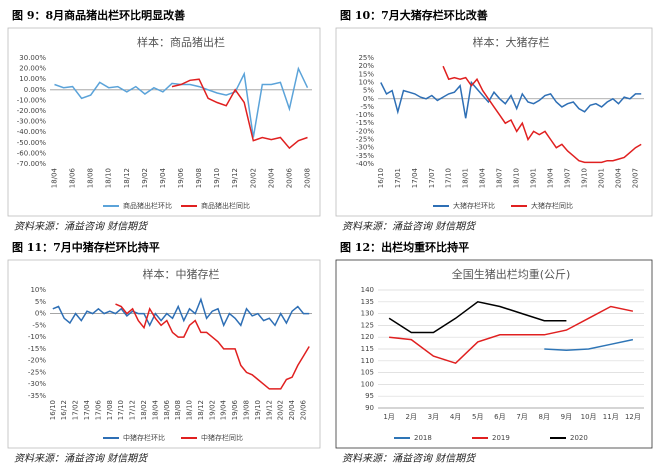  I want to click on x-tick-label: 8月, so click(544, 417).